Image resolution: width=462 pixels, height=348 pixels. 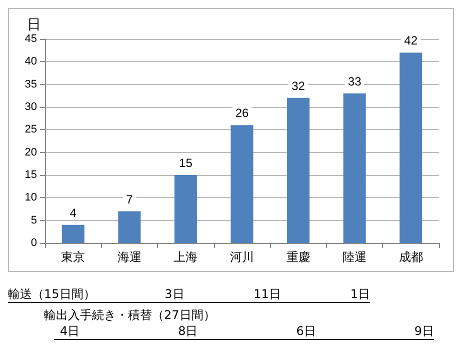 I want to click on y-tick-label: 20, so click(x=30, y=152).